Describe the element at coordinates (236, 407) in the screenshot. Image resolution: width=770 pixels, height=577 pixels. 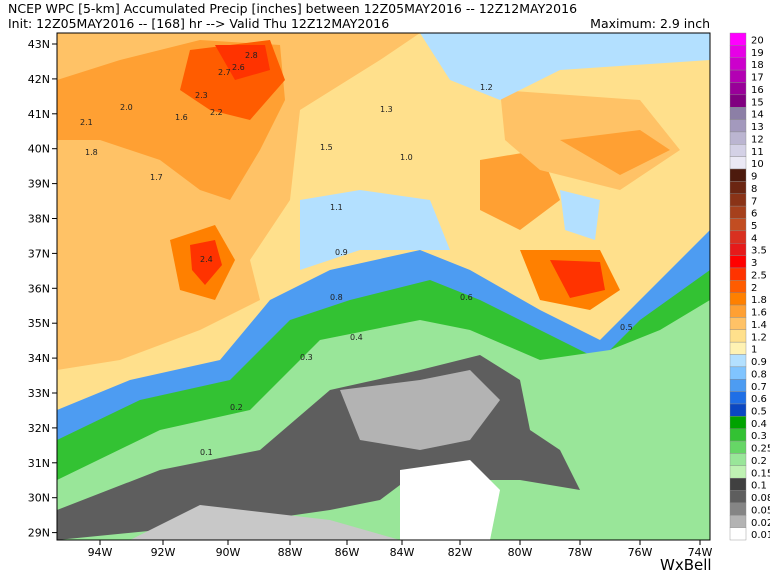
I see `map-value-label: 0.2` at that location.